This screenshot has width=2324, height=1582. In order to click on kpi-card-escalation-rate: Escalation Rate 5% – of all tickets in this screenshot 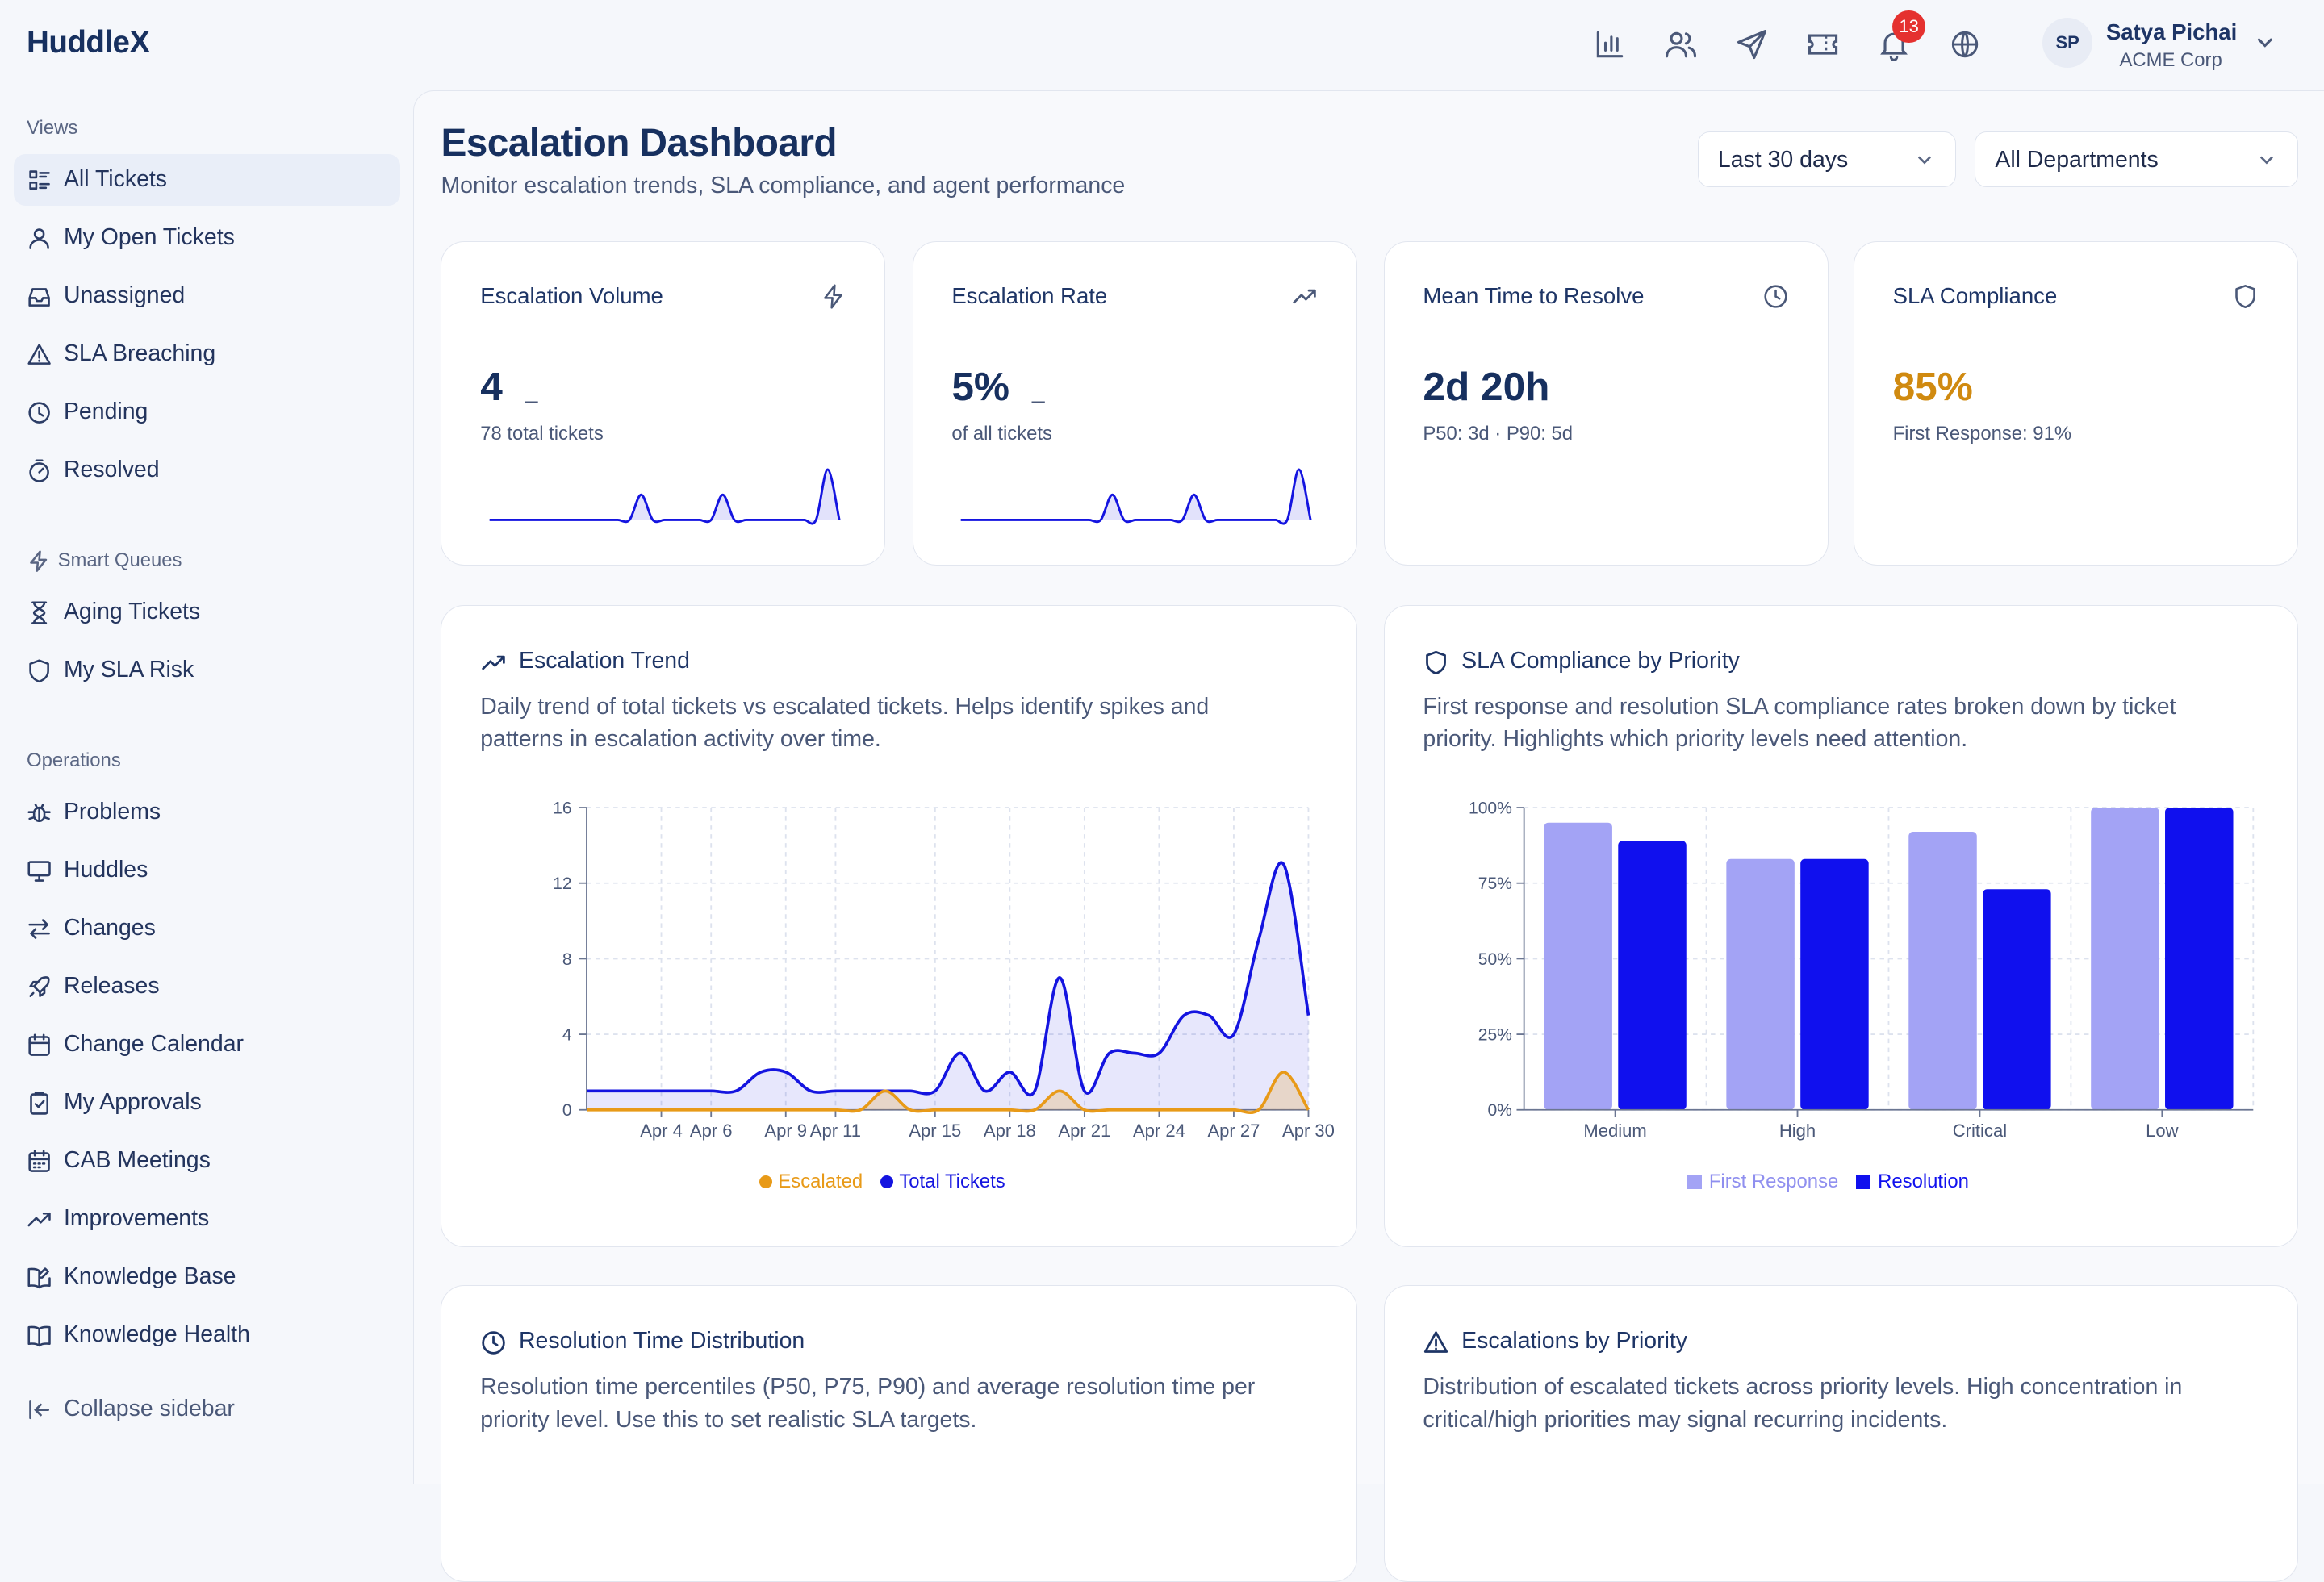, I will do `click(1134, 403)`.